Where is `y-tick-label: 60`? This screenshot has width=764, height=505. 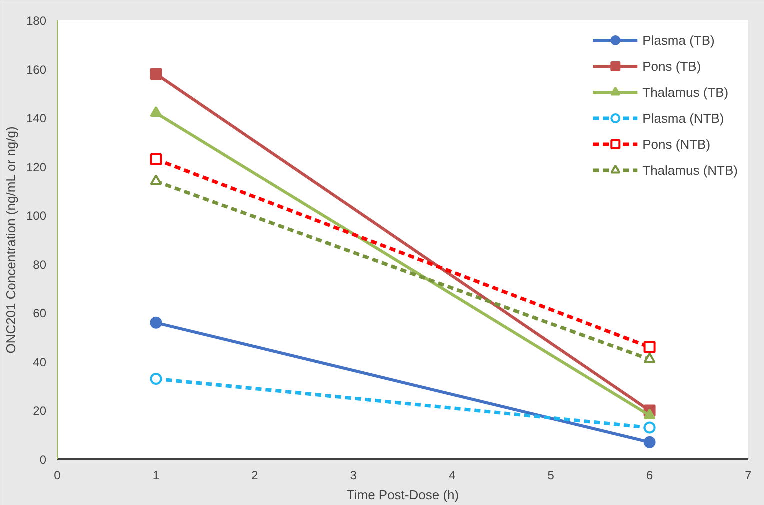
y-tick-label: 60 is located at coordinates (40, 313).